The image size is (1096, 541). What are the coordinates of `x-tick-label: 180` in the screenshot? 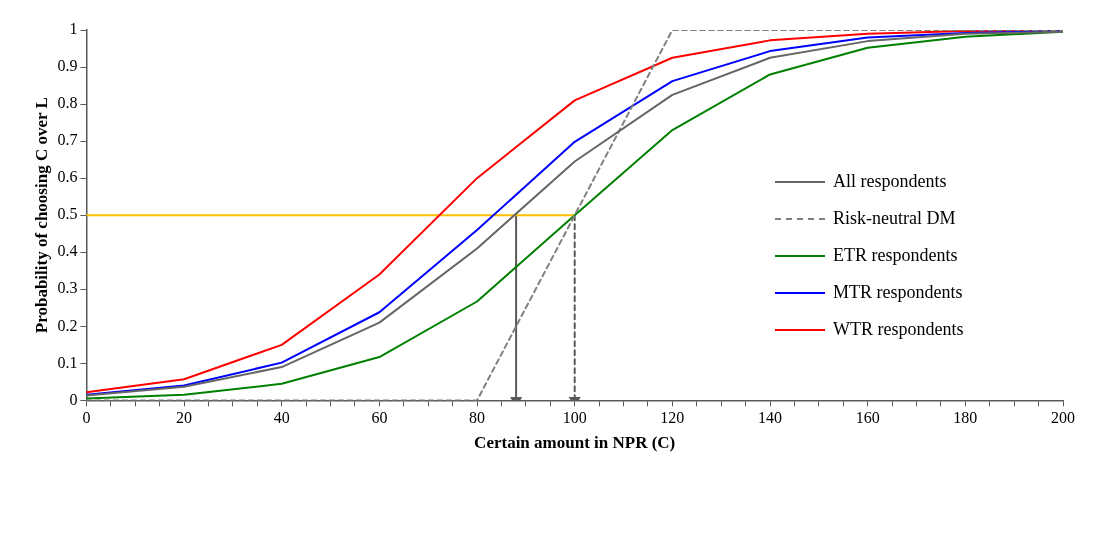 It's located at (965, 418).